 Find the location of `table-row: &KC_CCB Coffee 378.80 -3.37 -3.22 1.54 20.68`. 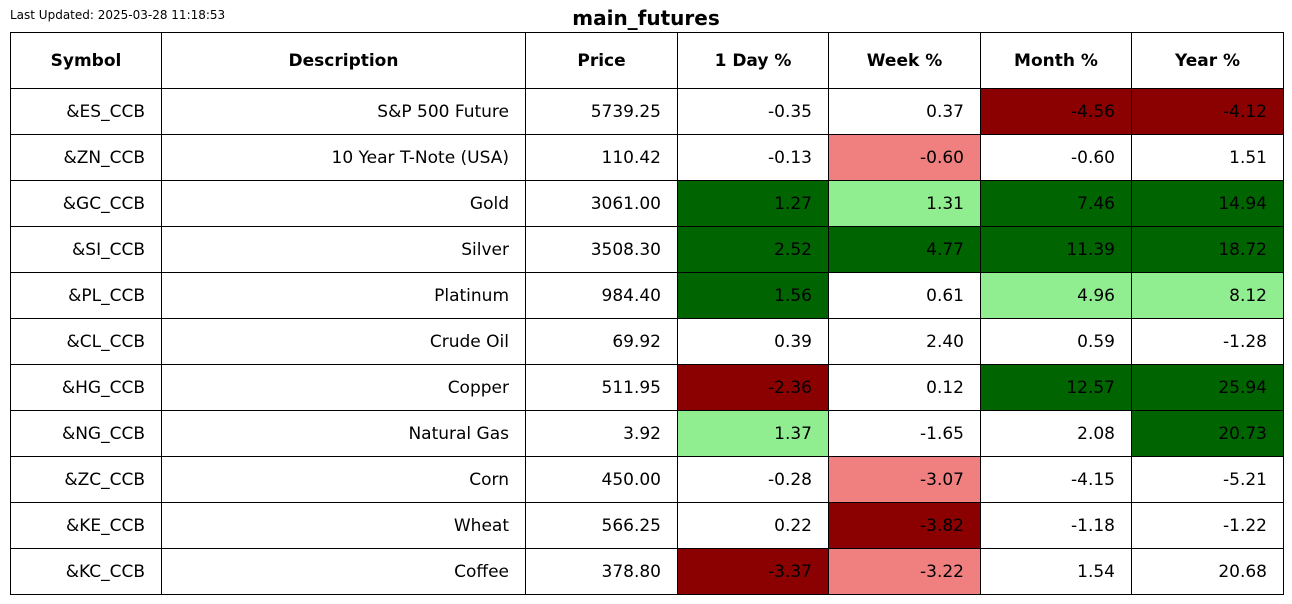

table-row: &KC_CCB Coffee 378.80 -3.37 -3.22 1.54 20.68 is located at coordinates (647, 571).